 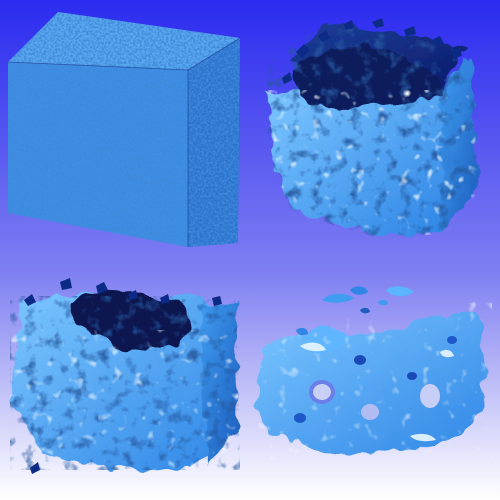 I want to click on slab-floating-fragments, so click(x=355, y=311).